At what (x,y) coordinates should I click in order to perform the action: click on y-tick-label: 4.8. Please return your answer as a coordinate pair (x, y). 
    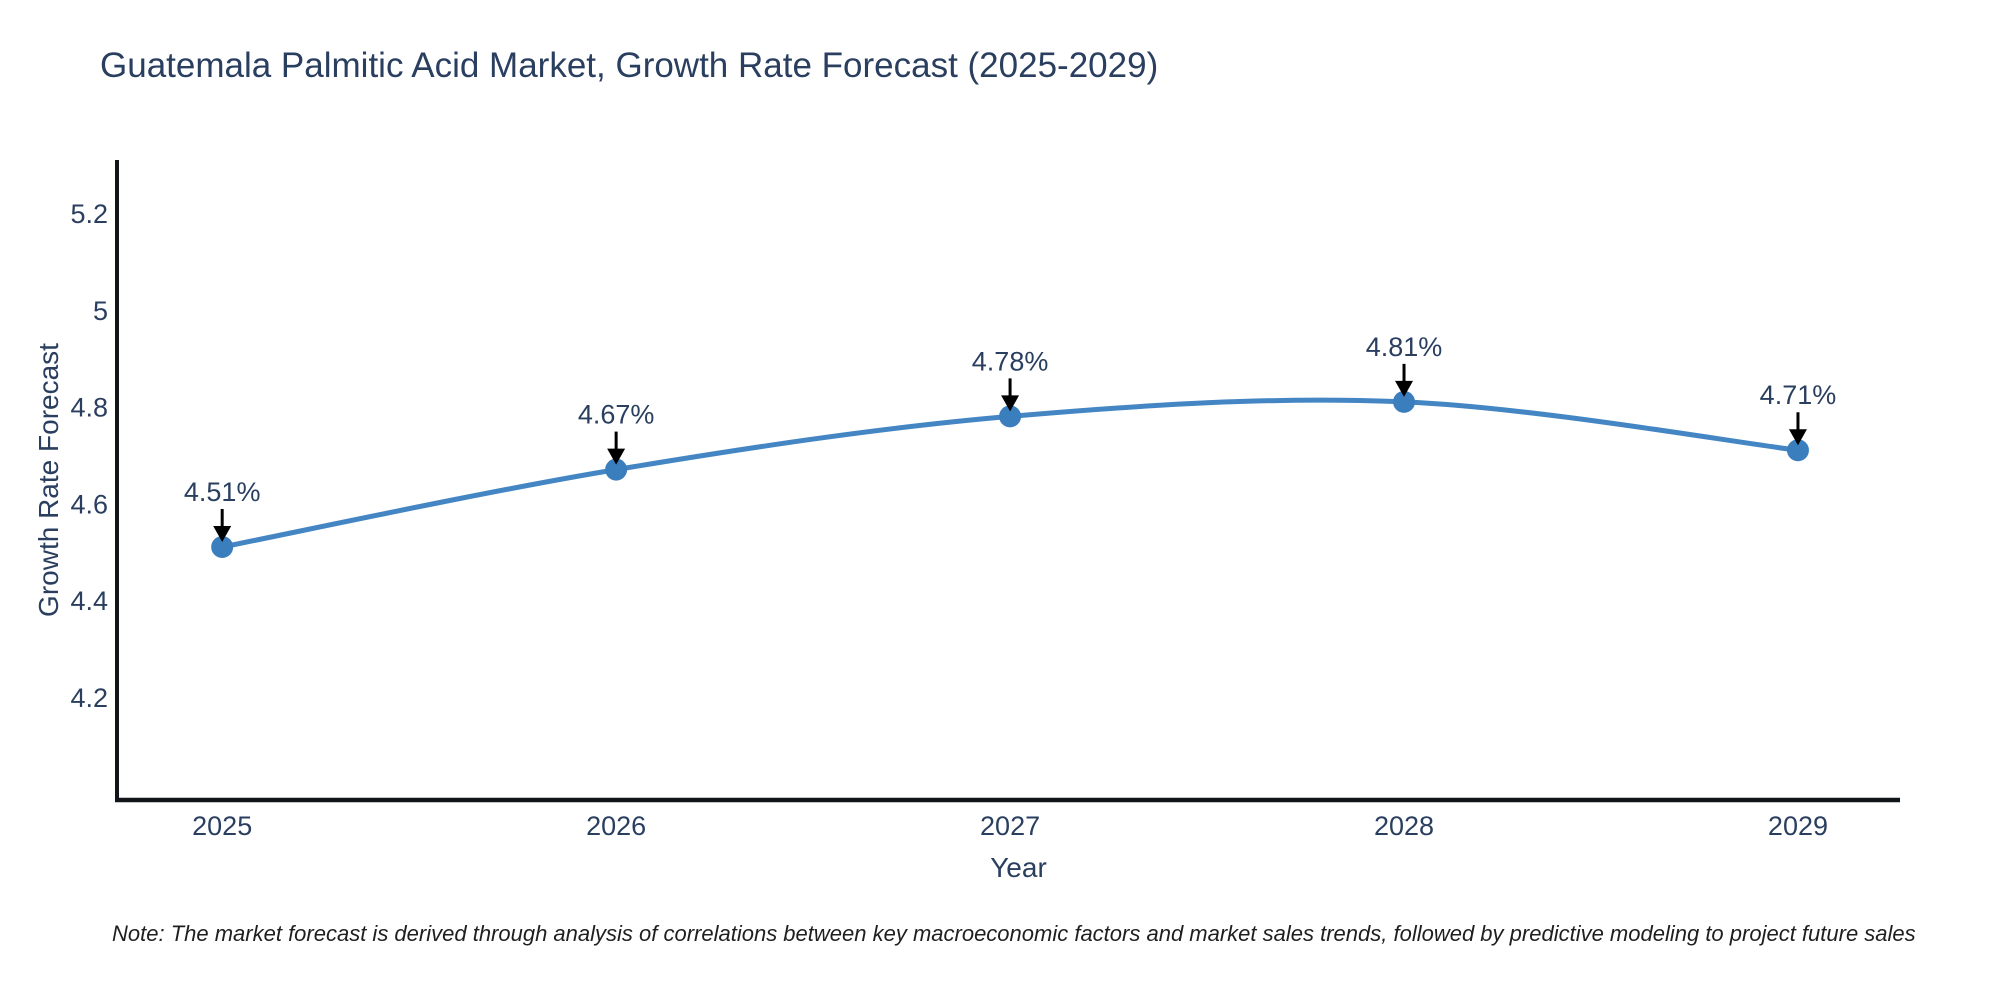
    Looking at the image, I should click on (89, 408).